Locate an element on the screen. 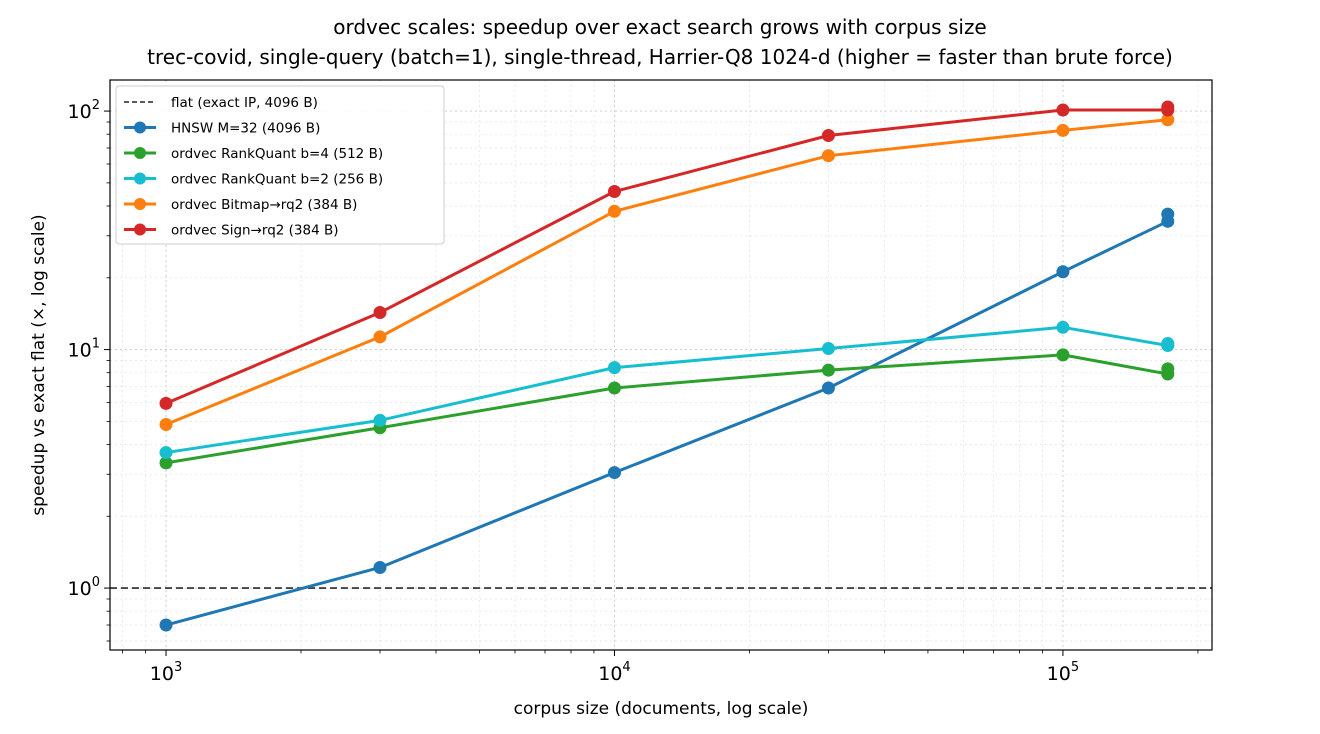  y-tick-label: 10⁰ is located at coordinates (84, 587).